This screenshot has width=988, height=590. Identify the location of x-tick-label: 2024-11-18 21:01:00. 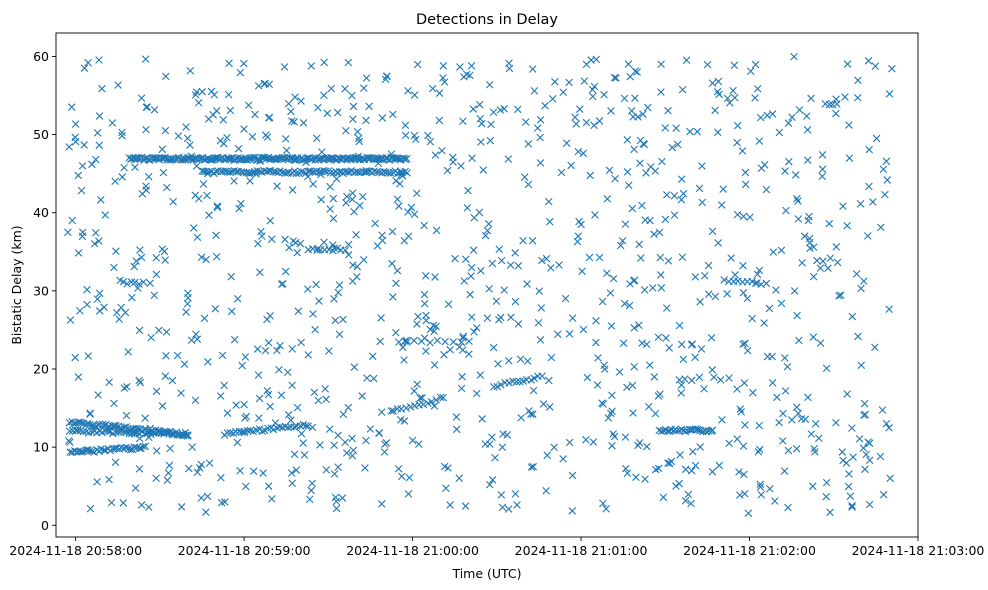
(581, 550).